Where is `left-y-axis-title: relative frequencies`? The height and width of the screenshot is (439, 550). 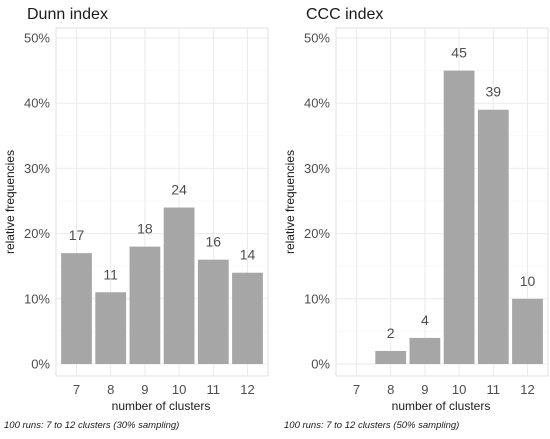
left-y-axis-title: relative frequencies is located at coordinates (10, 202).